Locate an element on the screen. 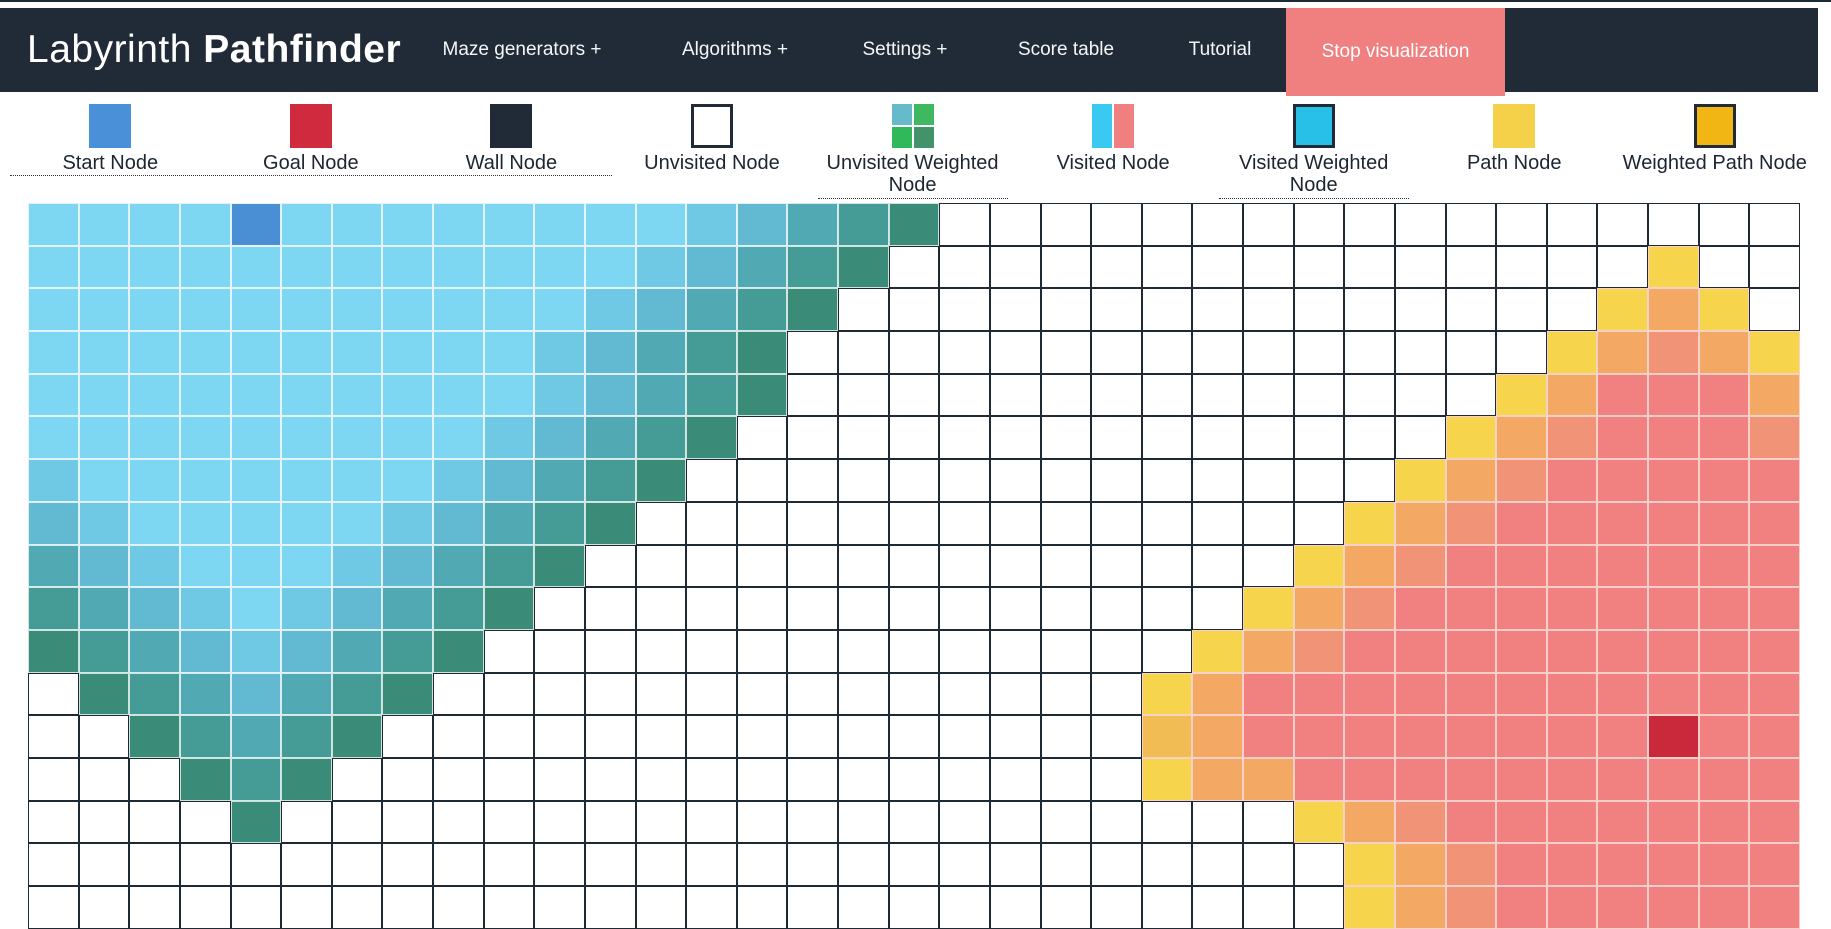 The image size is (1831, 929). grid-cell-visited-teal is located at coordinates (661, 352).